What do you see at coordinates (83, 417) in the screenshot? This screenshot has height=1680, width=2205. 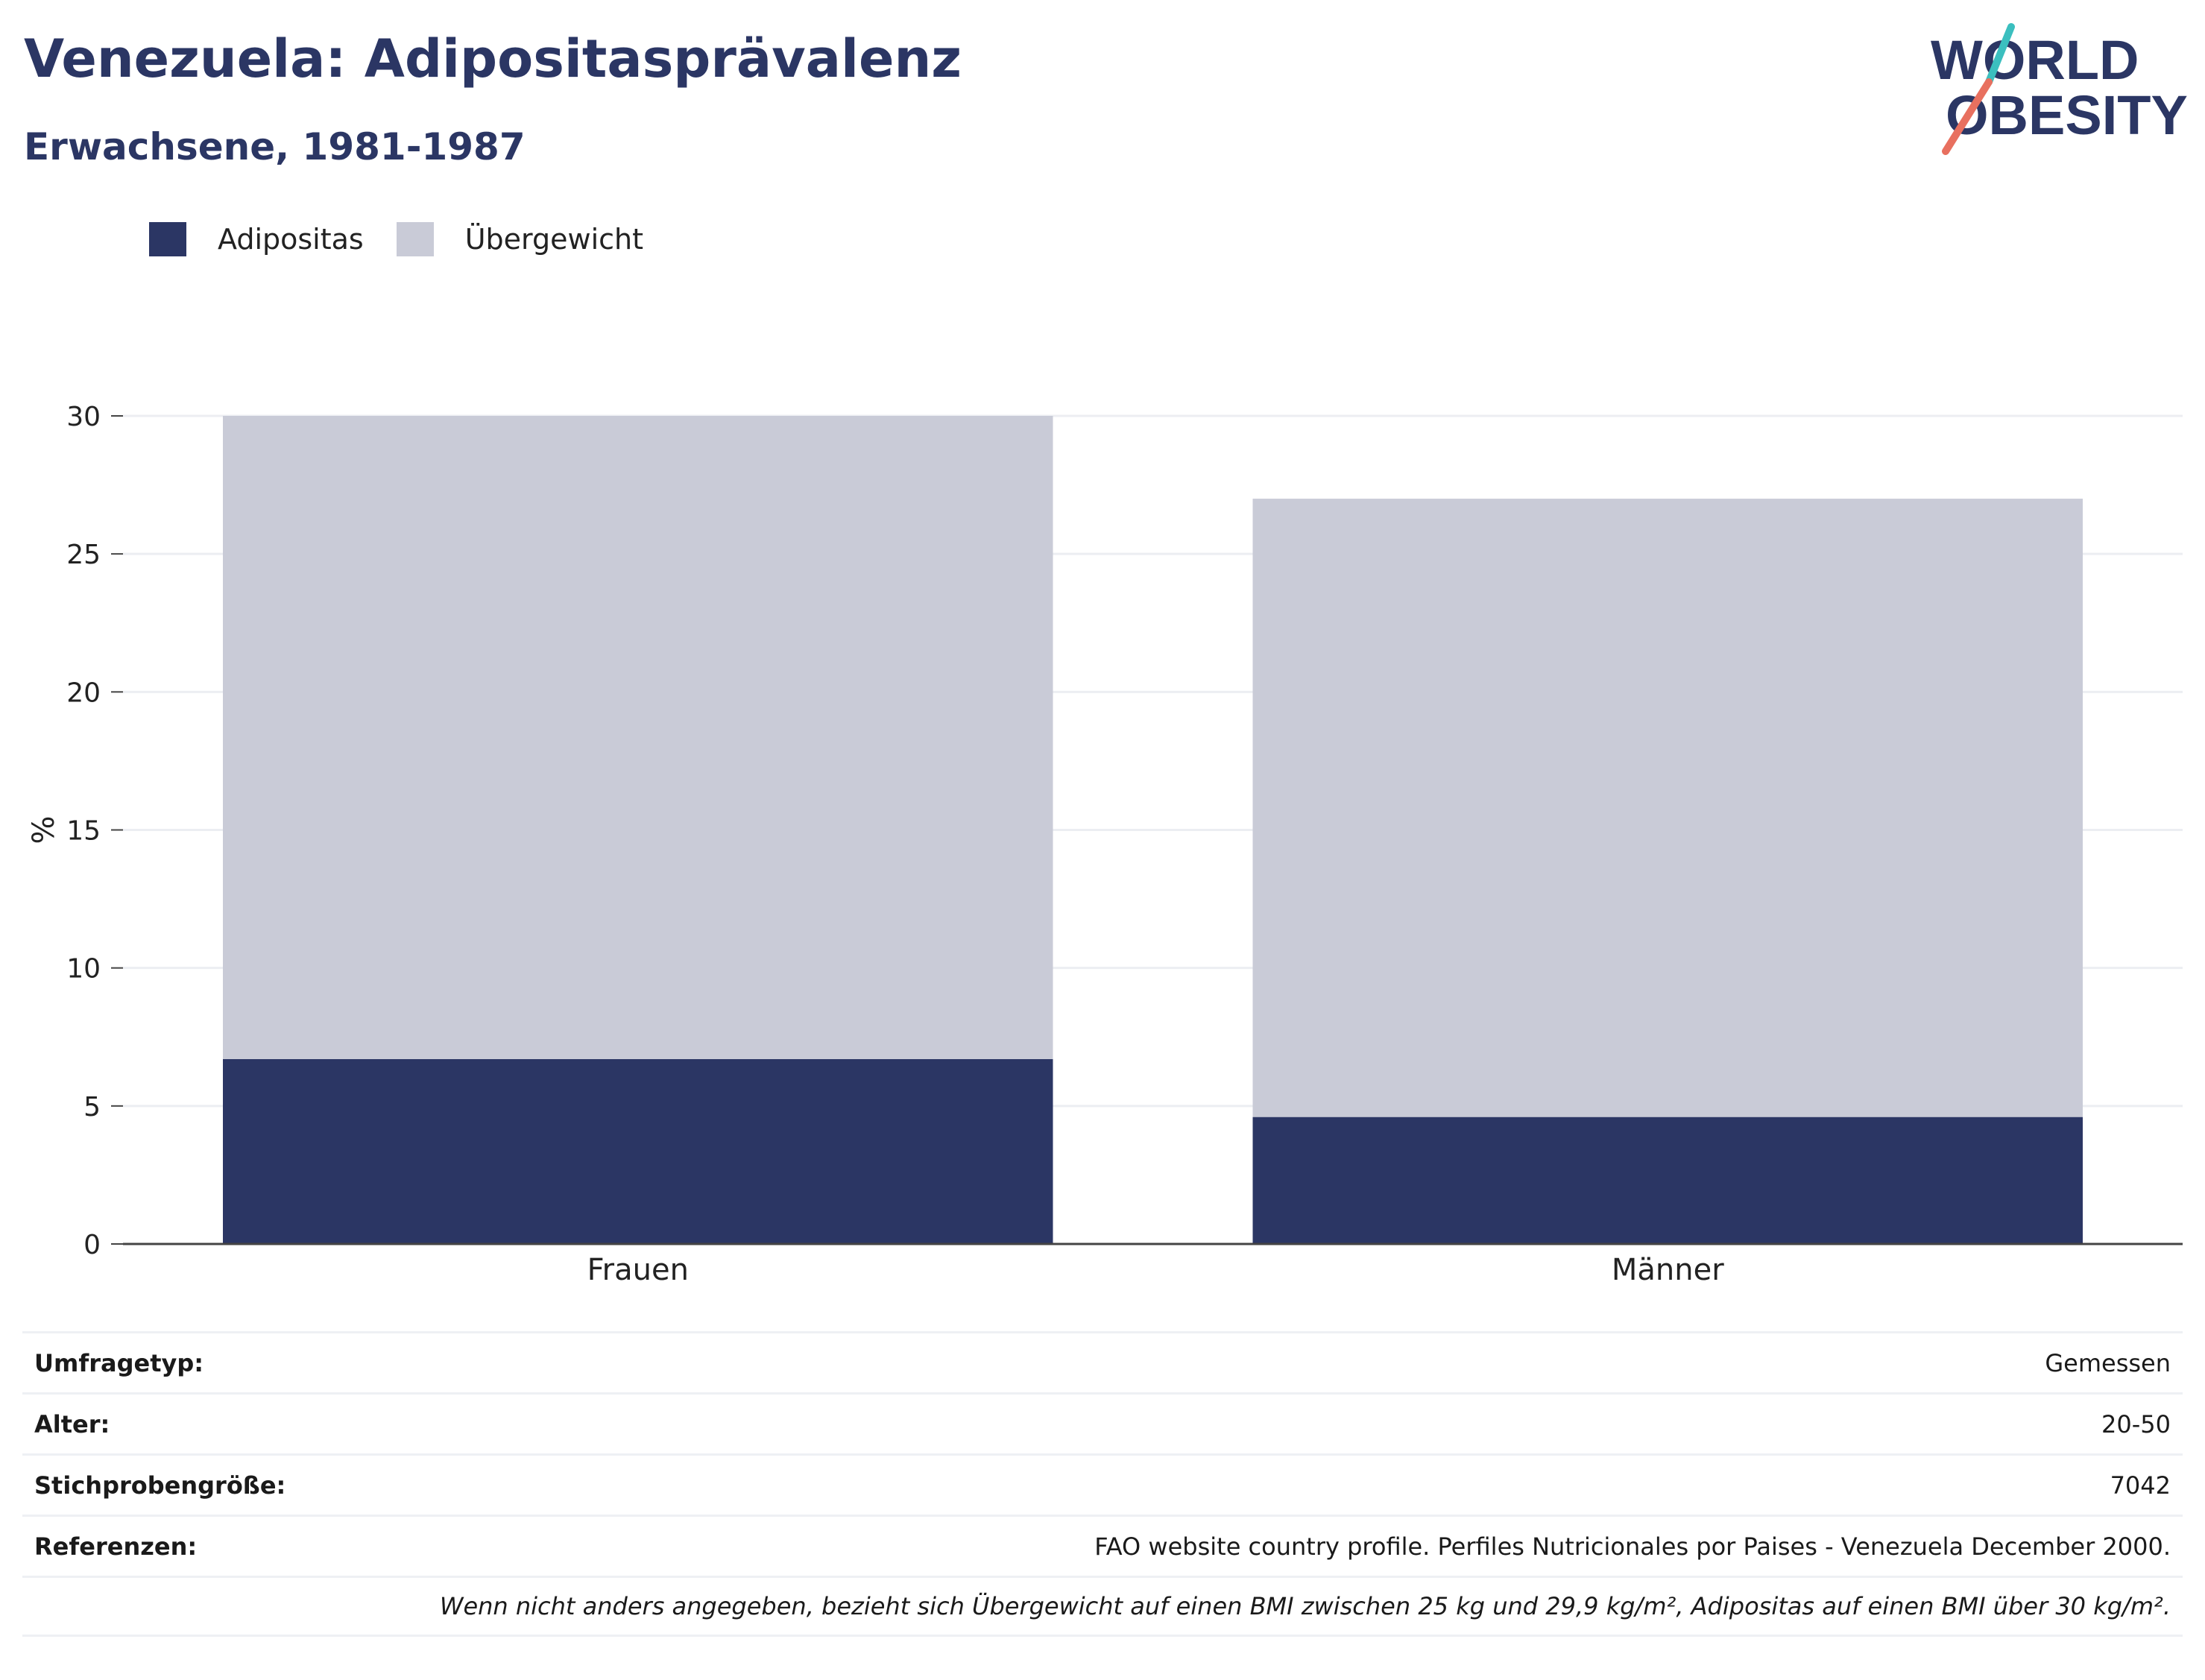 I see `y-tick-label: 30` at bounding box center [83, 417].